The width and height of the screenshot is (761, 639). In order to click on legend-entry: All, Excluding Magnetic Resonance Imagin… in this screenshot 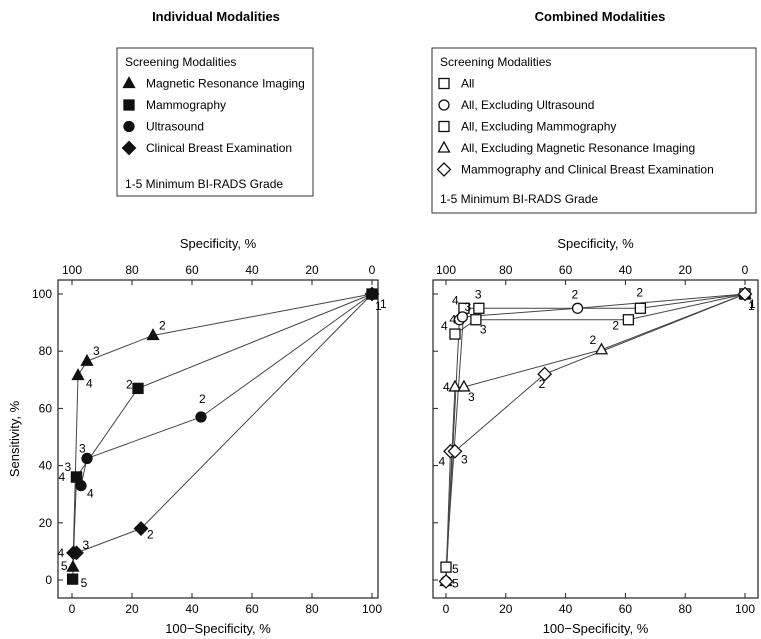, I will do `click(578, 148)`.